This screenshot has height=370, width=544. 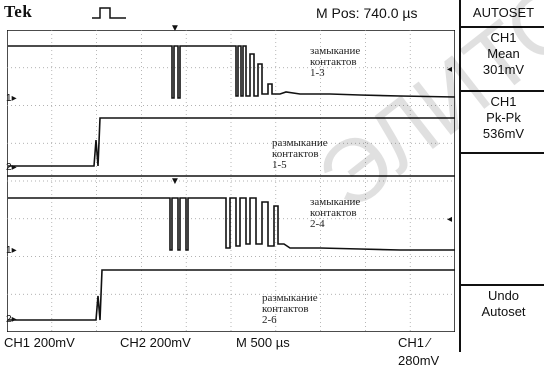 I want to click on annotation-open-2-6: размыкание контактов 2-6, so click(x=290, y=309).